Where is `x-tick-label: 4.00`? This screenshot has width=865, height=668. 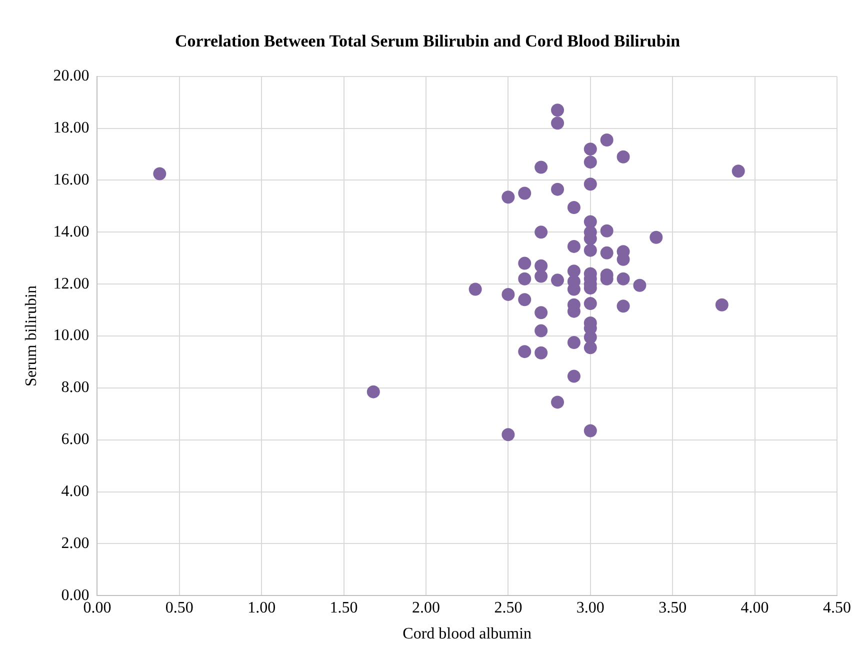
x-tick-label: 4.00 is located at coordinates (754, 607).